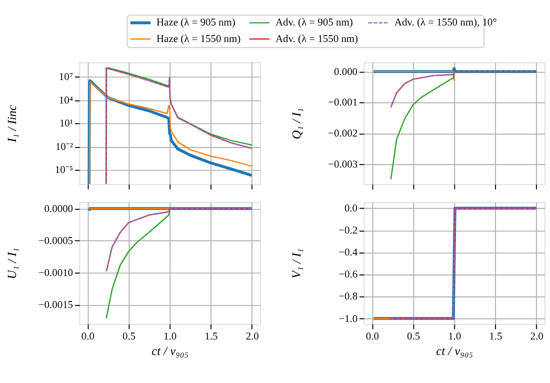 This screenshot has height=383, width=550. I want to click on y-tick-label: 10¹, so click(66, 124).